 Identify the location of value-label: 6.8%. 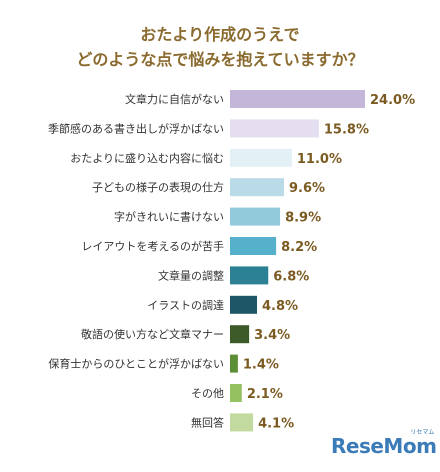
(291, 276).